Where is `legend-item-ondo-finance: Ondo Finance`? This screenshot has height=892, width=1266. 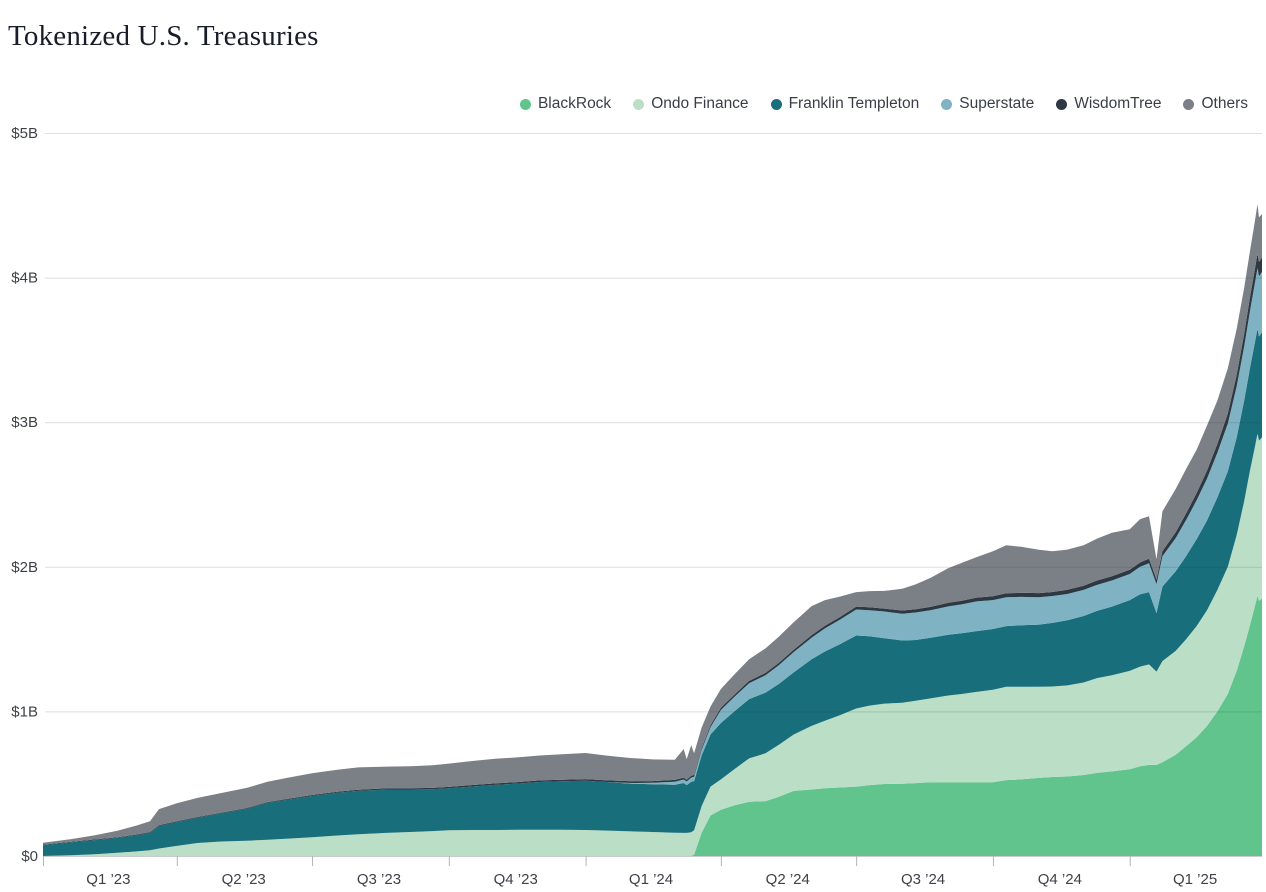
legend-item-ondo-finance: Ondo Finance is located at coordinates (691, 104).